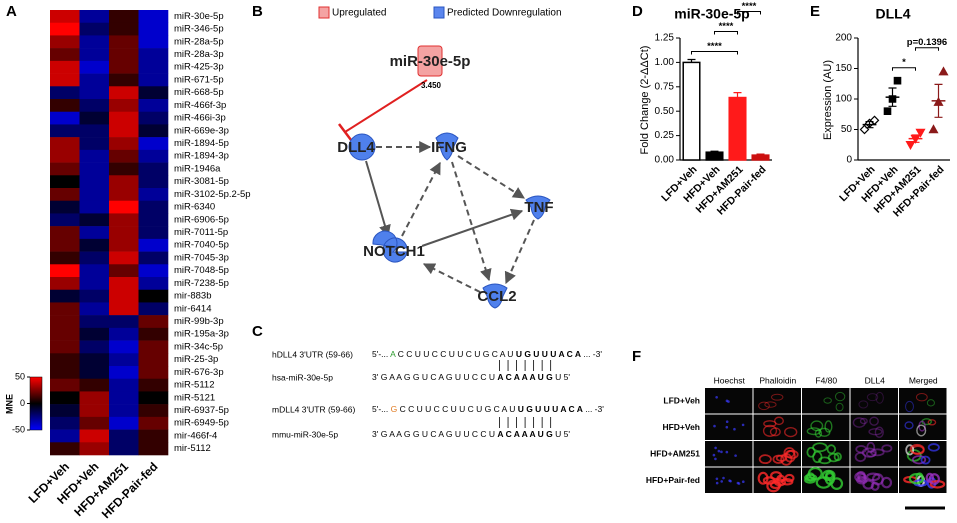 This screenshot has width=957, height=523. I want to click on error-bar, so click(737, 95).